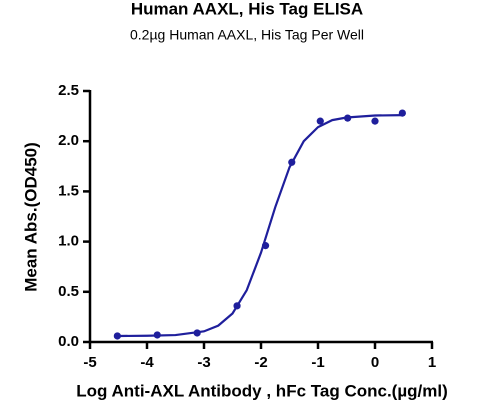 This screenshot has height=400, width=495. I want to click on y-tick-label: 2.0, so click(68, 140).